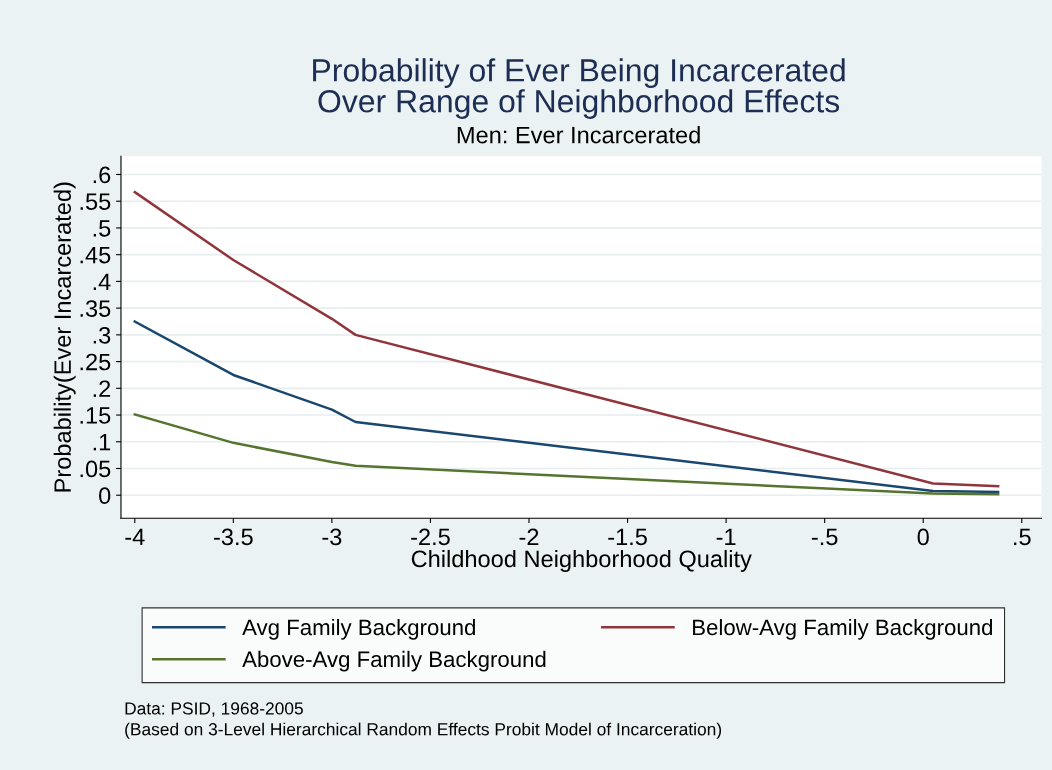 This screenshot has height=770, width=1052. I want to click on x-tick-label: -2.5, so click(430, 537).